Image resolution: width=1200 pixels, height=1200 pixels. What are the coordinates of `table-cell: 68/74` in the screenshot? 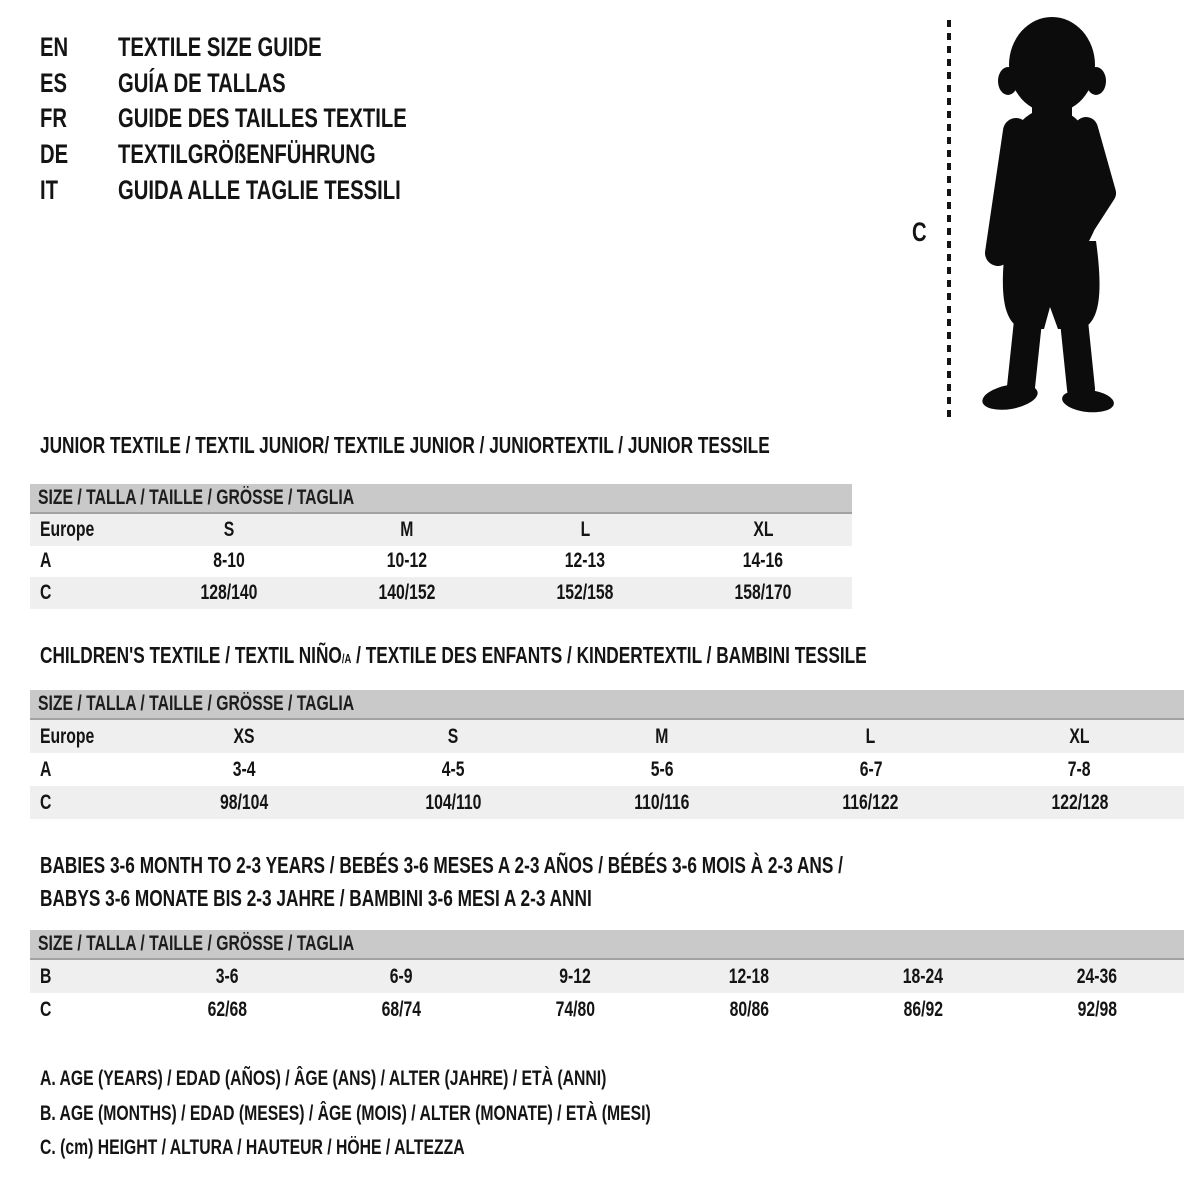 It's located at (401, 1009).